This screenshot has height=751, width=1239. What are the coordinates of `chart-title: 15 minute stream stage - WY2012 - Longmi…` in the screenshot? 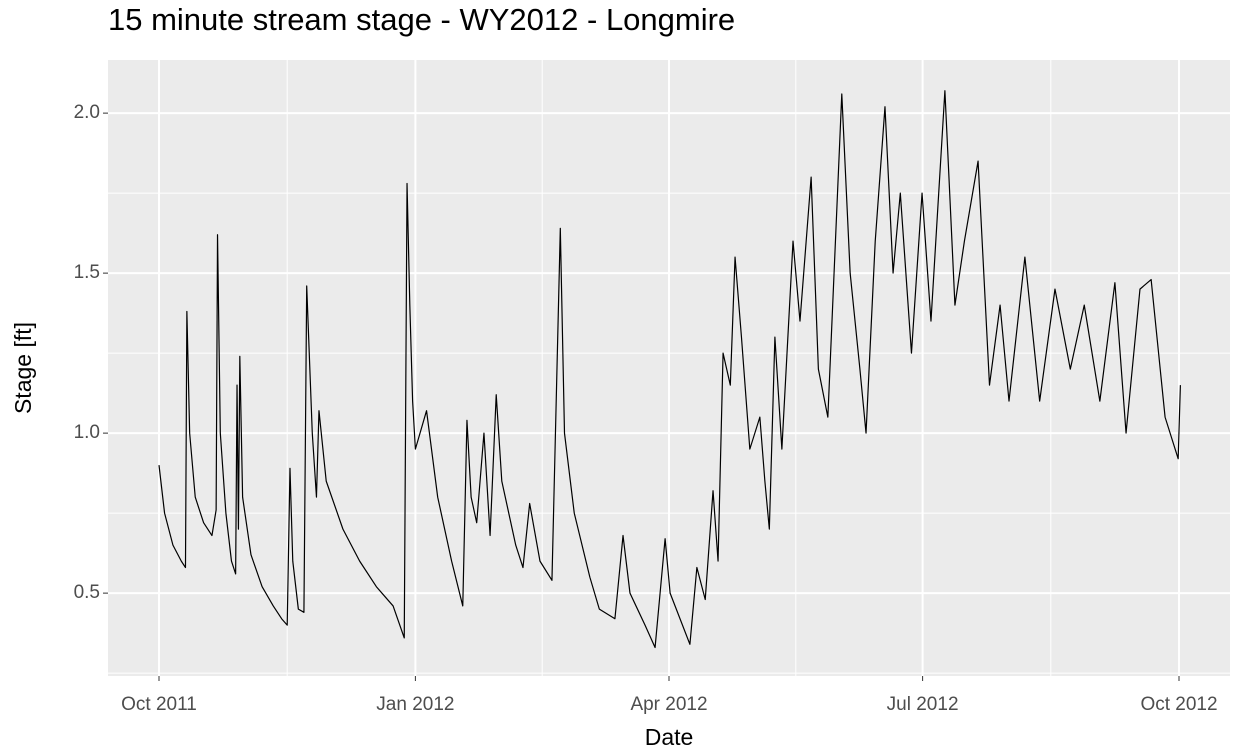 It's located at (421, 19).